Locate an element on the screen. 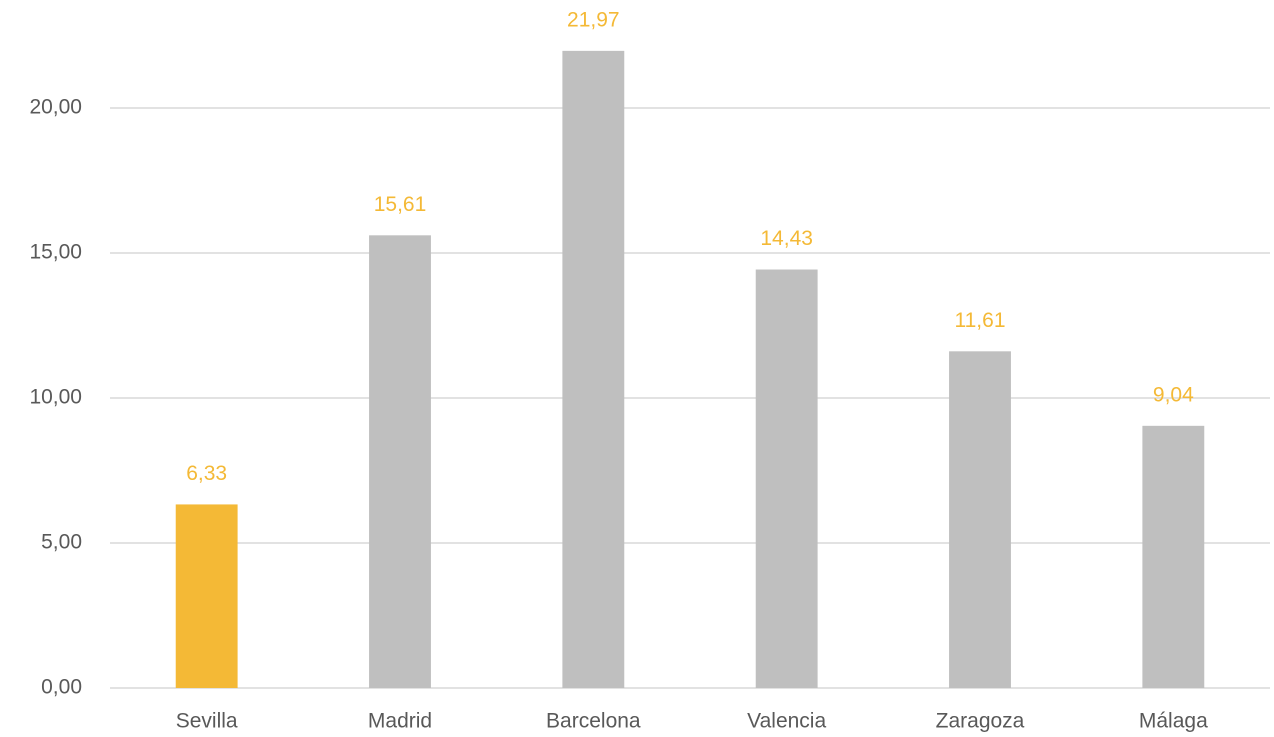 This screenshot has height=737, width=1274. y-tick-label: 0,00 is located at coordinates (61, 687).